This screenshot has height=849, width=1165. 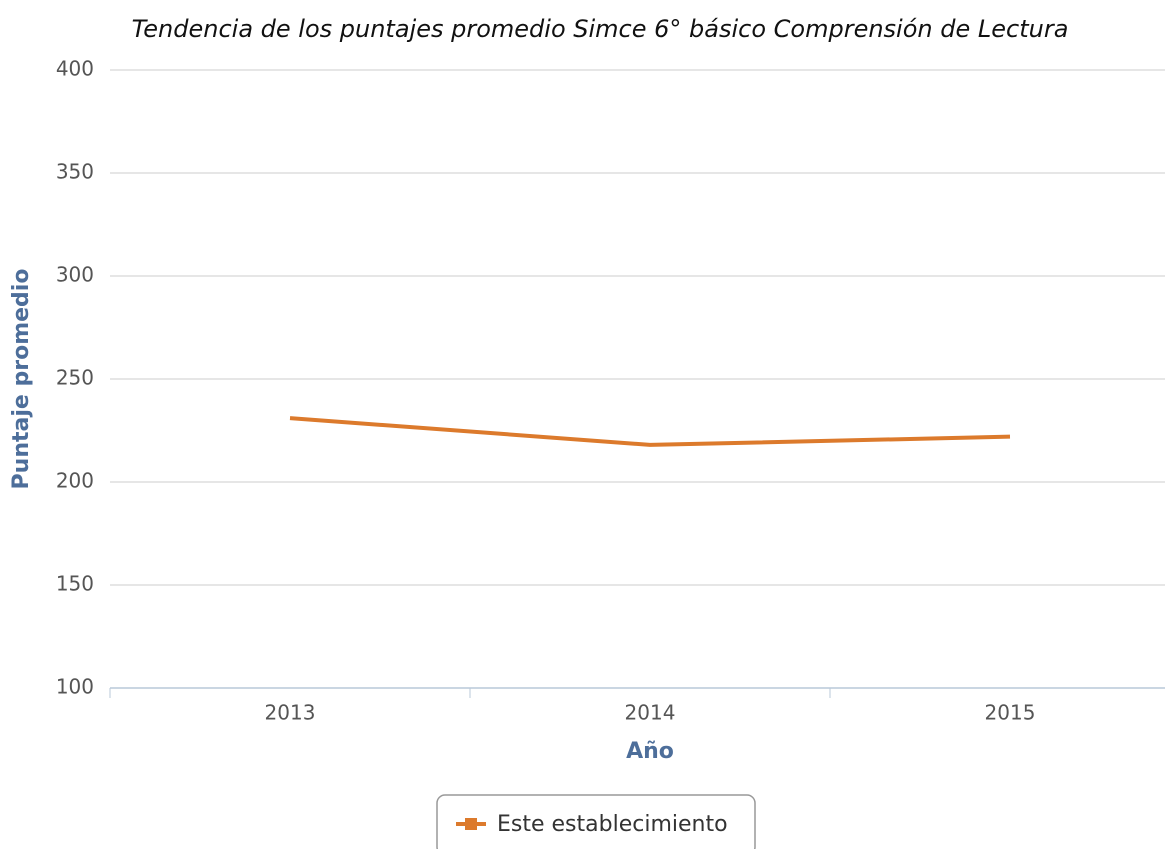 I want to click on legend-box, so click(x=596, y=821).